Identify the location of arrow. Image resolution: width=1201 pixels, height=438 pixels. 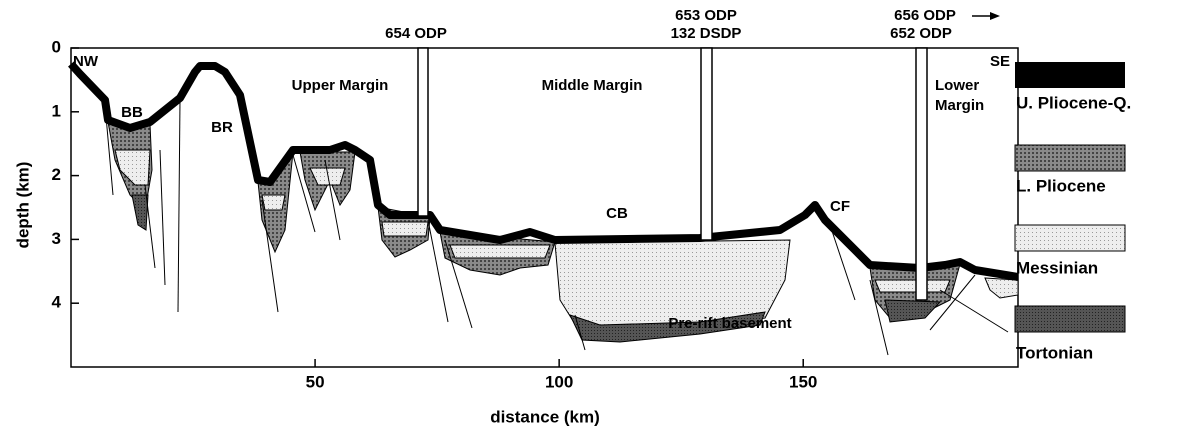
(986, 16).